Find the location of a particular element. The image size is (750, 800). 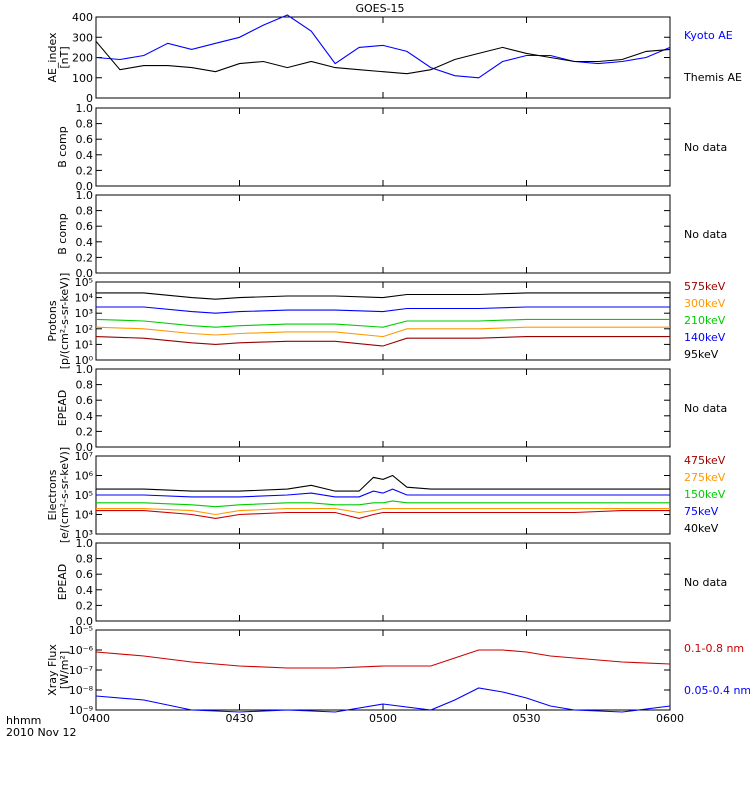

series-line-40kev is located at coordinates (383, 514).